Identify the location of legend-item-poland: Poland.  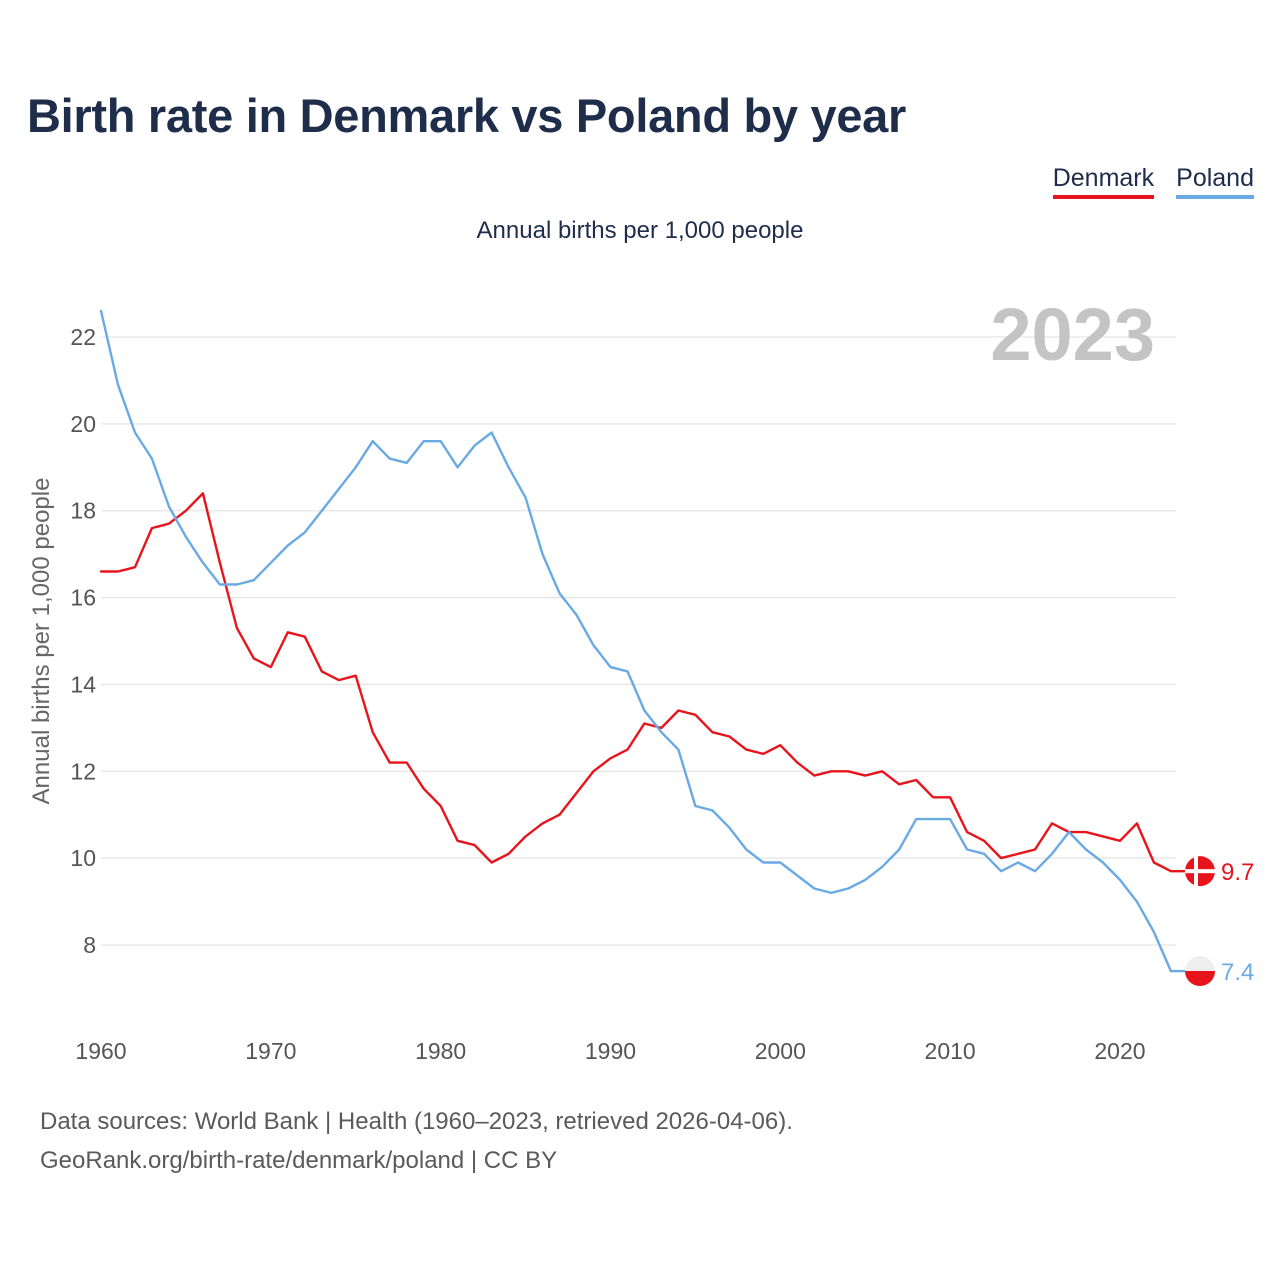
(1215, 181).